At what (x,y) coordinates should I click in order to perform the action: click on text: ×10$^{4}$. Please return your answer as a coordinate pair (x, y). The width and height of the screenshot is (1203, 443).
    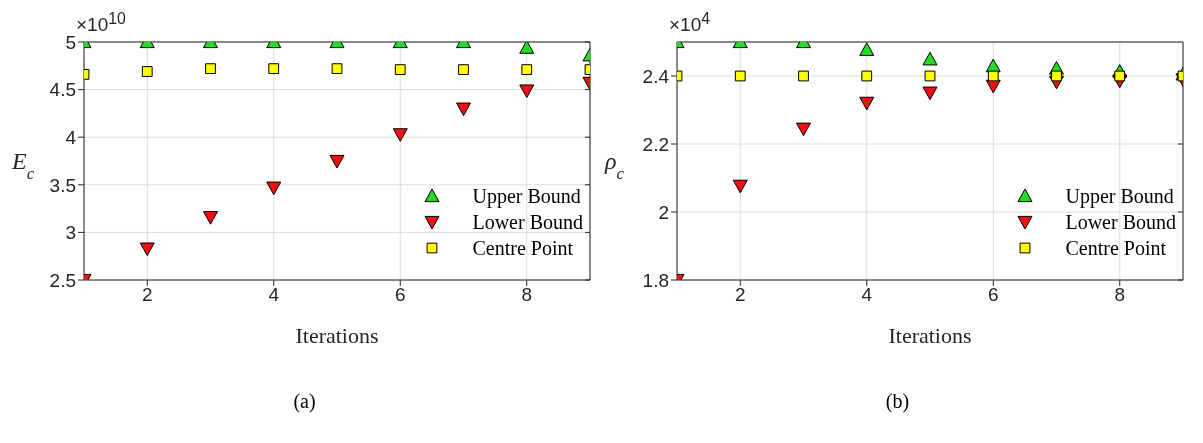
    Looking at the image, I should click on (690, 23).